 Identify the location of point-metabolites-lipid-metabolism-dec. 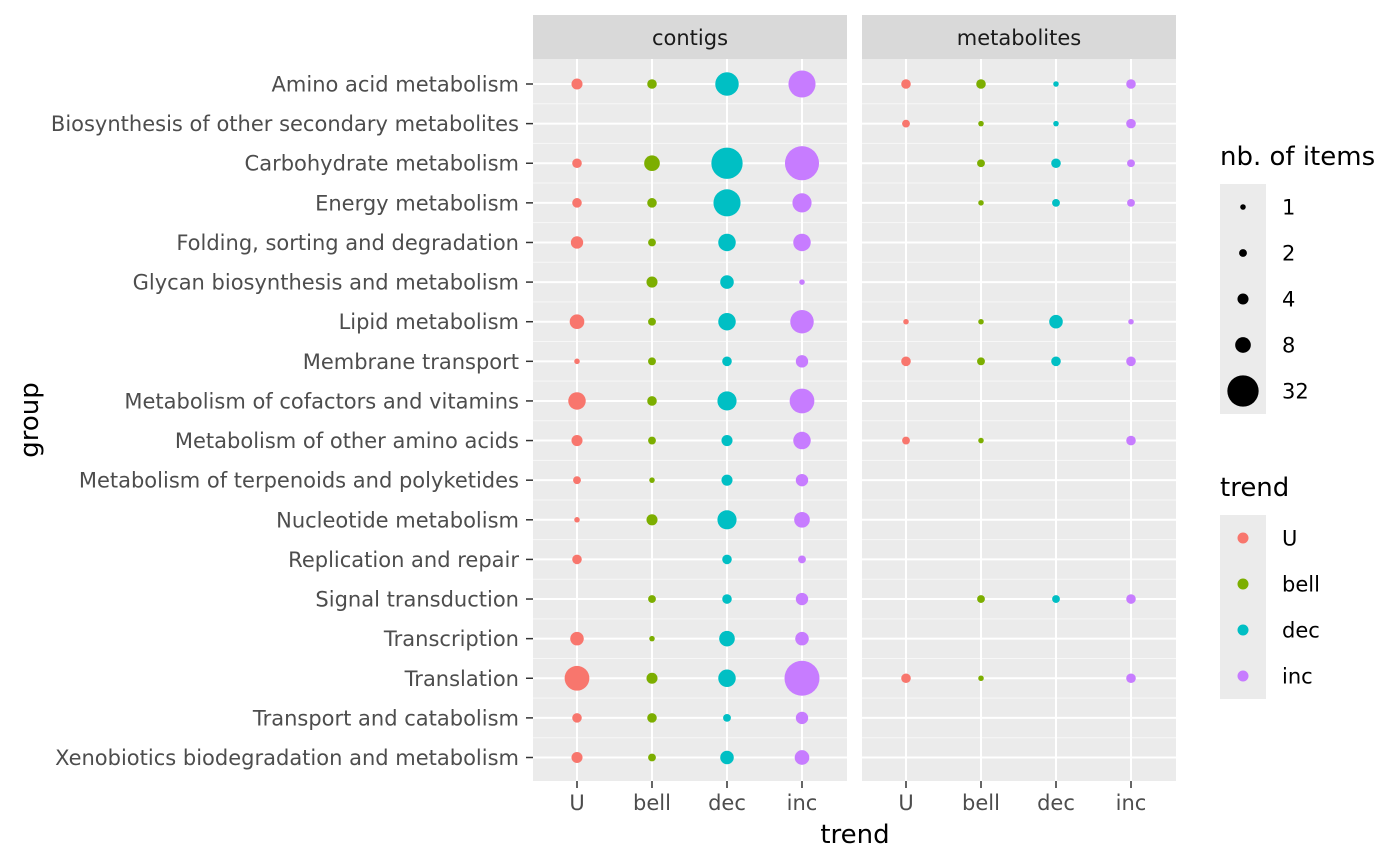
(1056, 321).